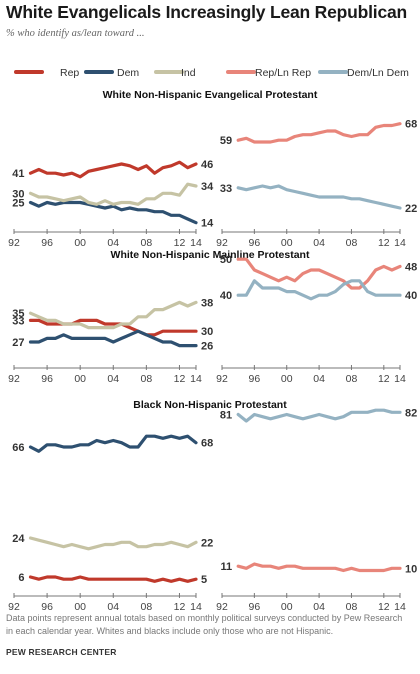 The width and height of the screenshot is (420, 674). I want to click on legend-label-dem-ln-dem: Dem/Ln Dem, so click(378, 73).